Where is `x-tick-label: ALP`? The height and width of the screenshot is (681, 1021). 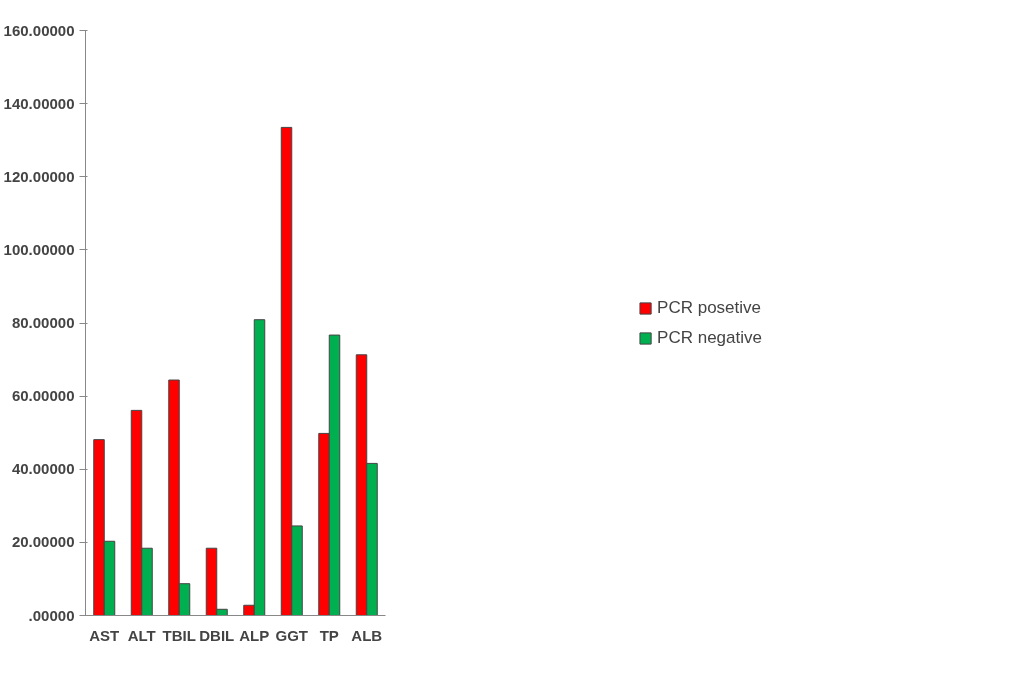 x-tick-label: ALP is located at coordinates (254, 635).